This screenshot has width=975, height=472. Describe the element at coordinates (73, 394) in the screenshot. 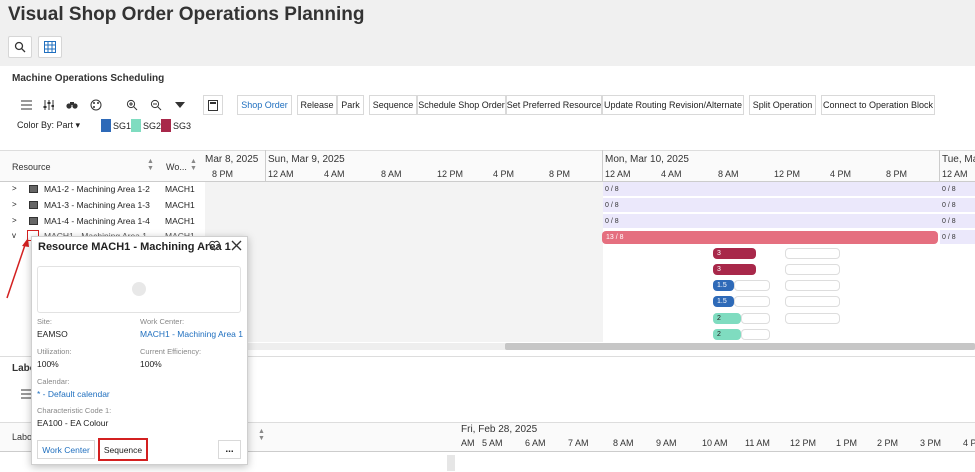

I see `calendar-link: * - Default calendar` at that location.